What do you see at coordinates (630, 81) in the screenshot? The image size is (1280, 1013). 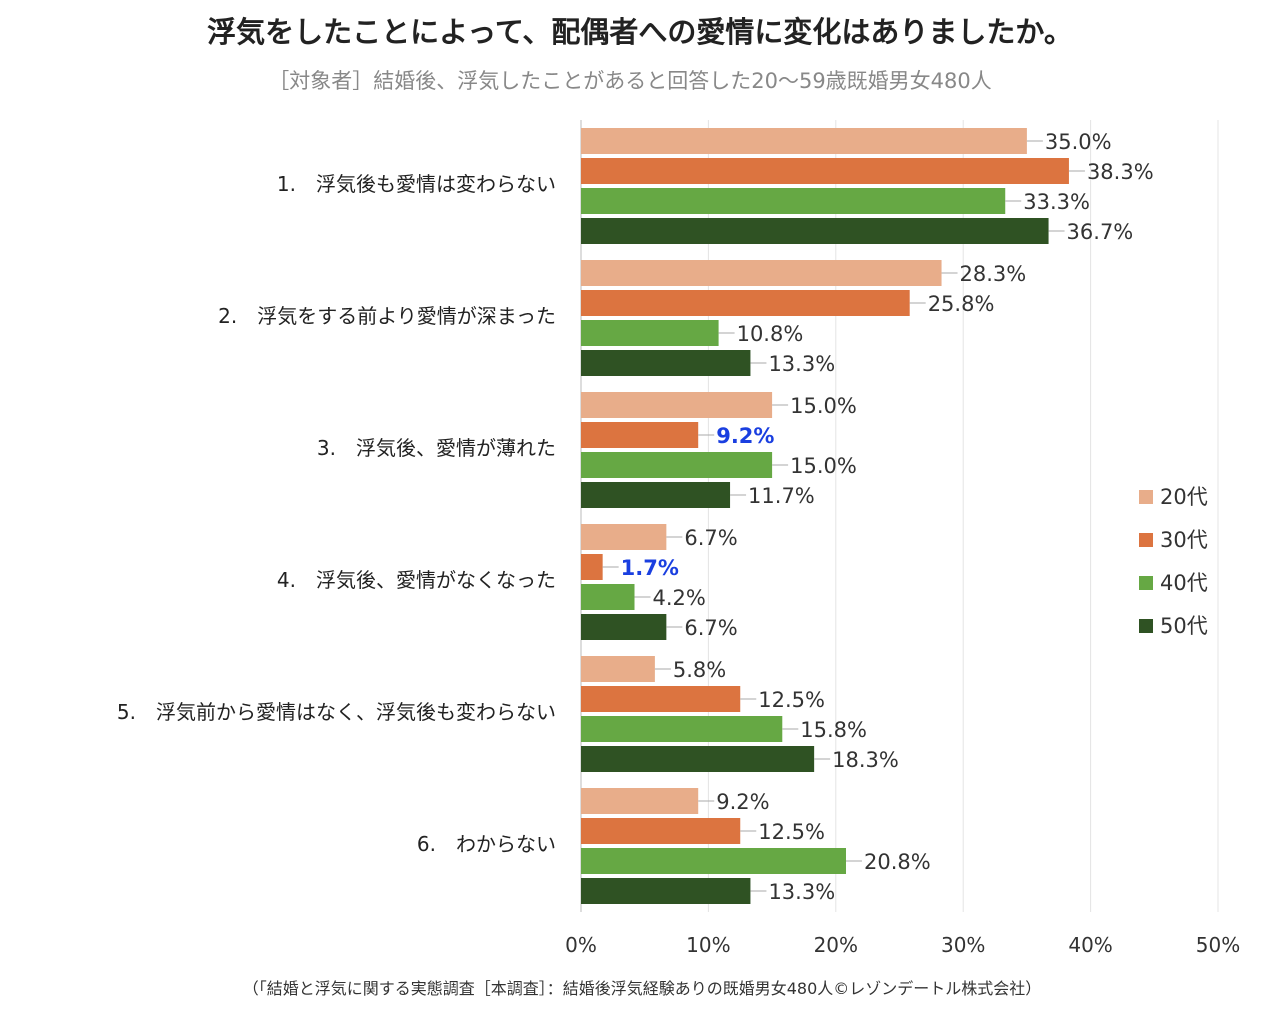 I see `chart-subtitle: ［対象者］結婚後、浮気したことがあると回答した20～59歳既婚男女480人` at bounding box center [630, 81].